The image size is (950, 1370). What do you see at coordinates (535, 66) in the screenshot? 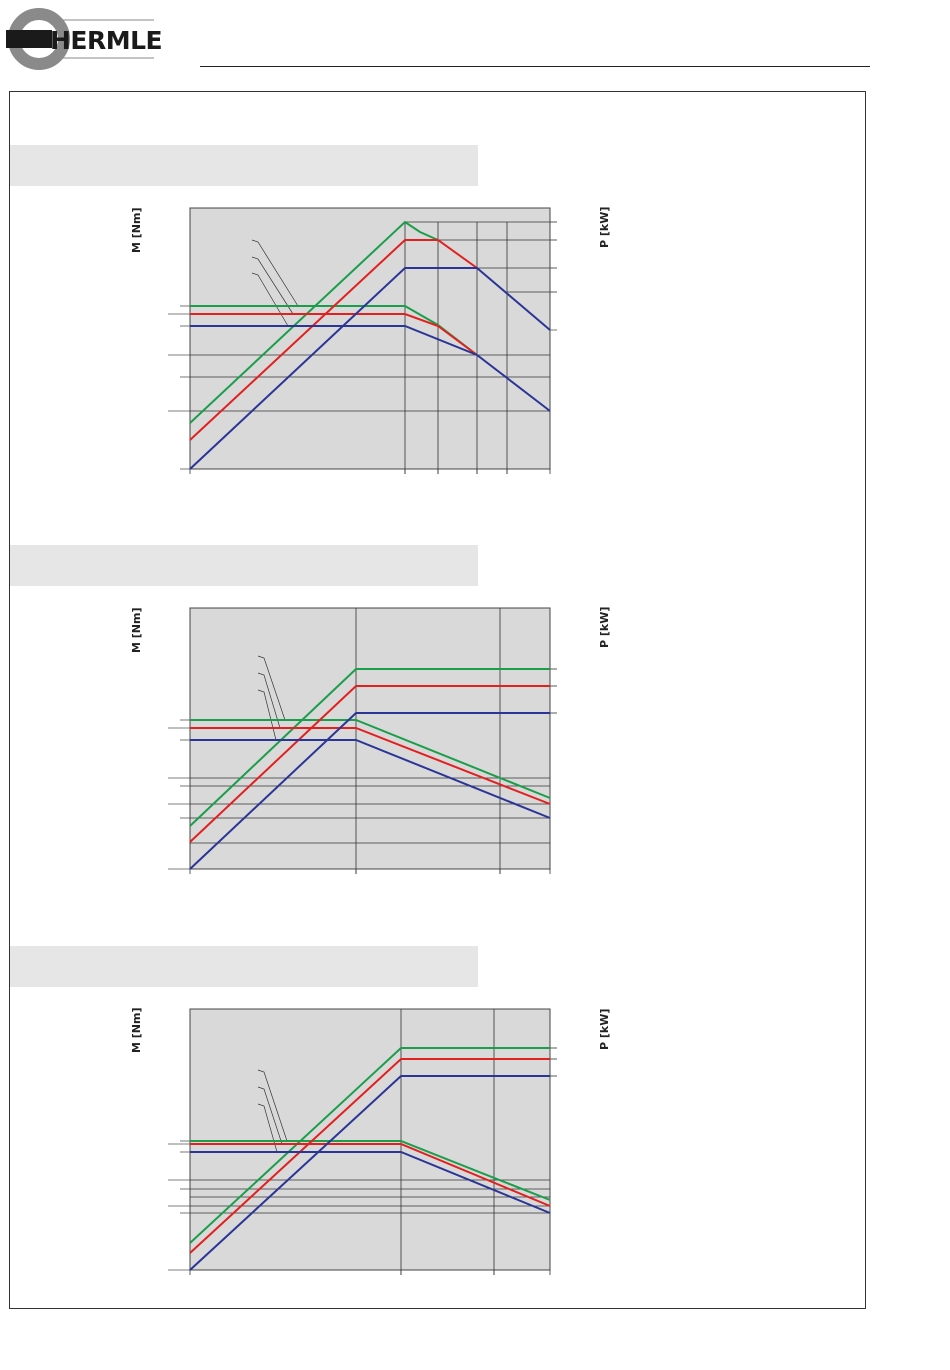
I see `header-rule` at bounding box center [535, 66].